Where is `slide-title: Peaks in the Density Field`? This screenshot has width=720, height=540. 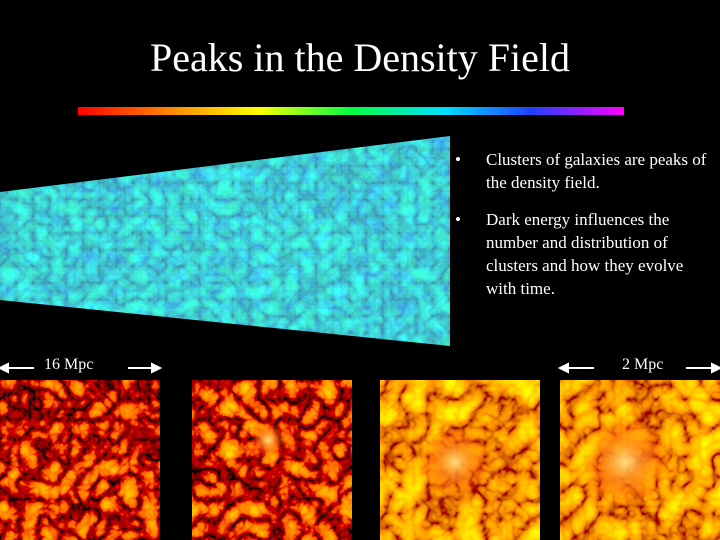 slide-title: Peaks in the Density Field is located at coordinates (360, 57).